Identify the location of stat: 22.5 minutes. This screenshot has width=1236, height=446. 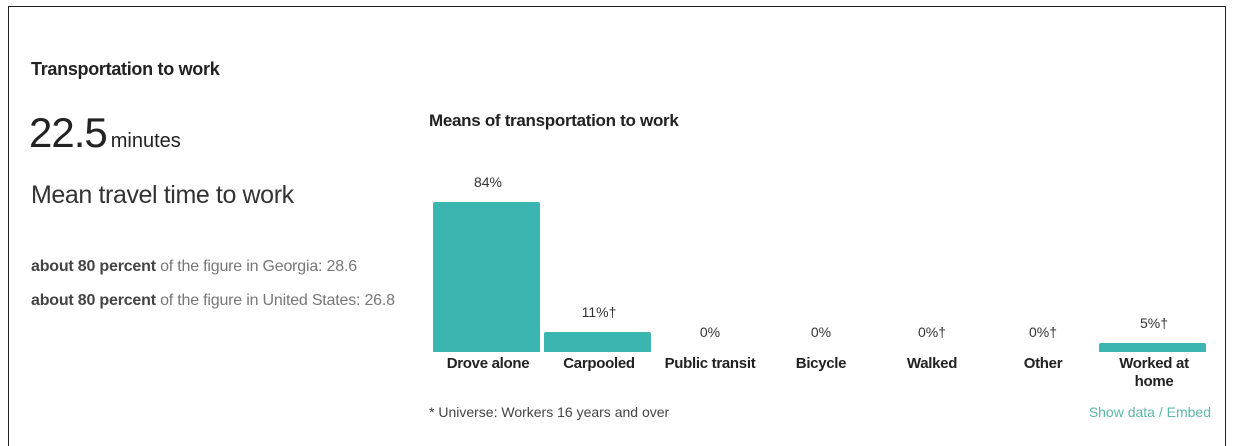
(105, 133).